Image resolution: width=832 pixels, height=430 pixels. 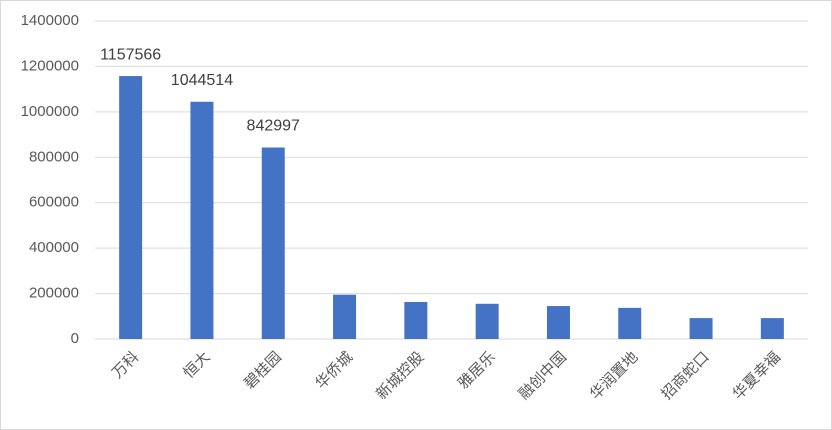 What do you see at coordinates (54, 293) in the screenshot?
I see `y-tick-label: 200000` at bounding box center [54, 293].